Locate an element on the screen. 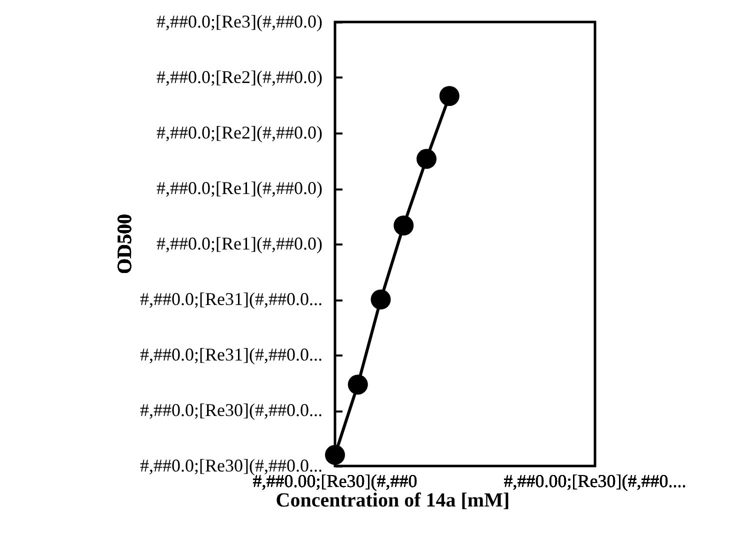  text: #,##0.0;[Re3](#,##0.0) is located at coordinates (239, 22).